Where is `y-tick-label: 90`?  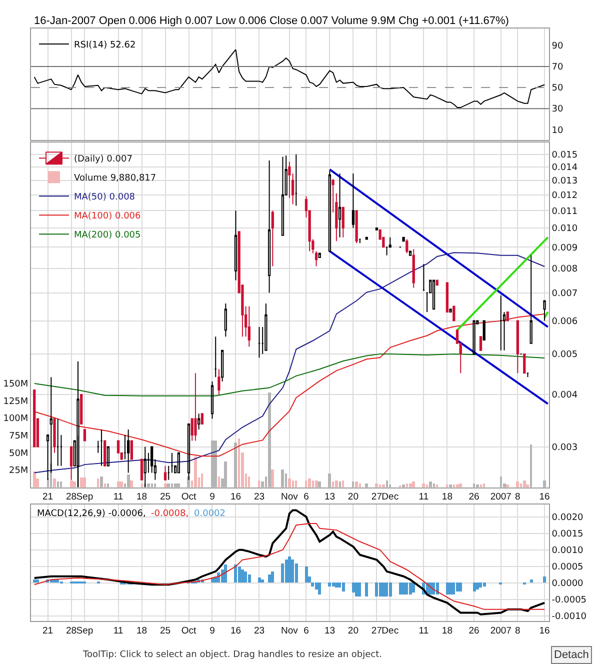
y-tick-label: 90 is located at coordinates (558, 47).